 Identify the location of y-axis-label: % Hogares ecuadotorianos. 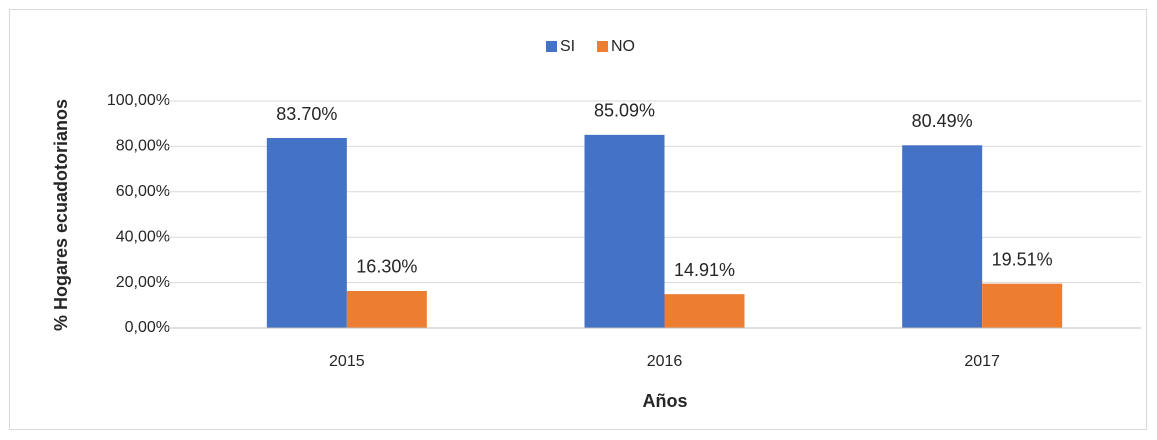
(61, 215).